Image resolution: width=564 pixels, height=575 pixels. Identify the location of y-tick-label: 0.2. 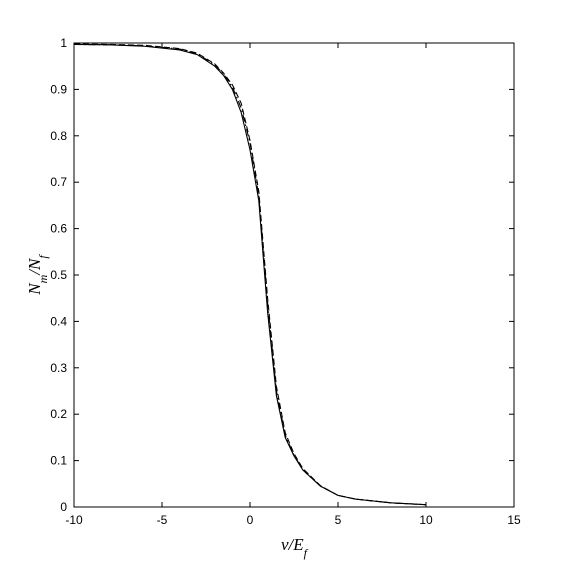
(58, 414).